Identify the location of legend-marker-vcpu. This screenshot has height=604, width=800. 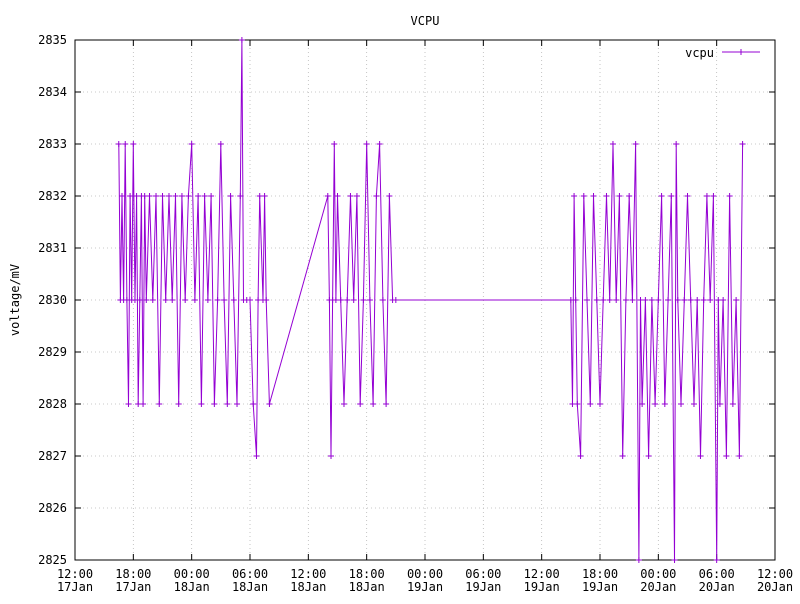
(741, 52).